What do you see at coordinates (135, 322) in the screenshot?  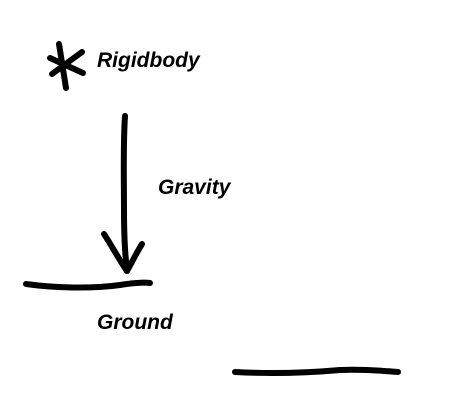 I see `ground-label: Ground` at bounding box center [135, 322].